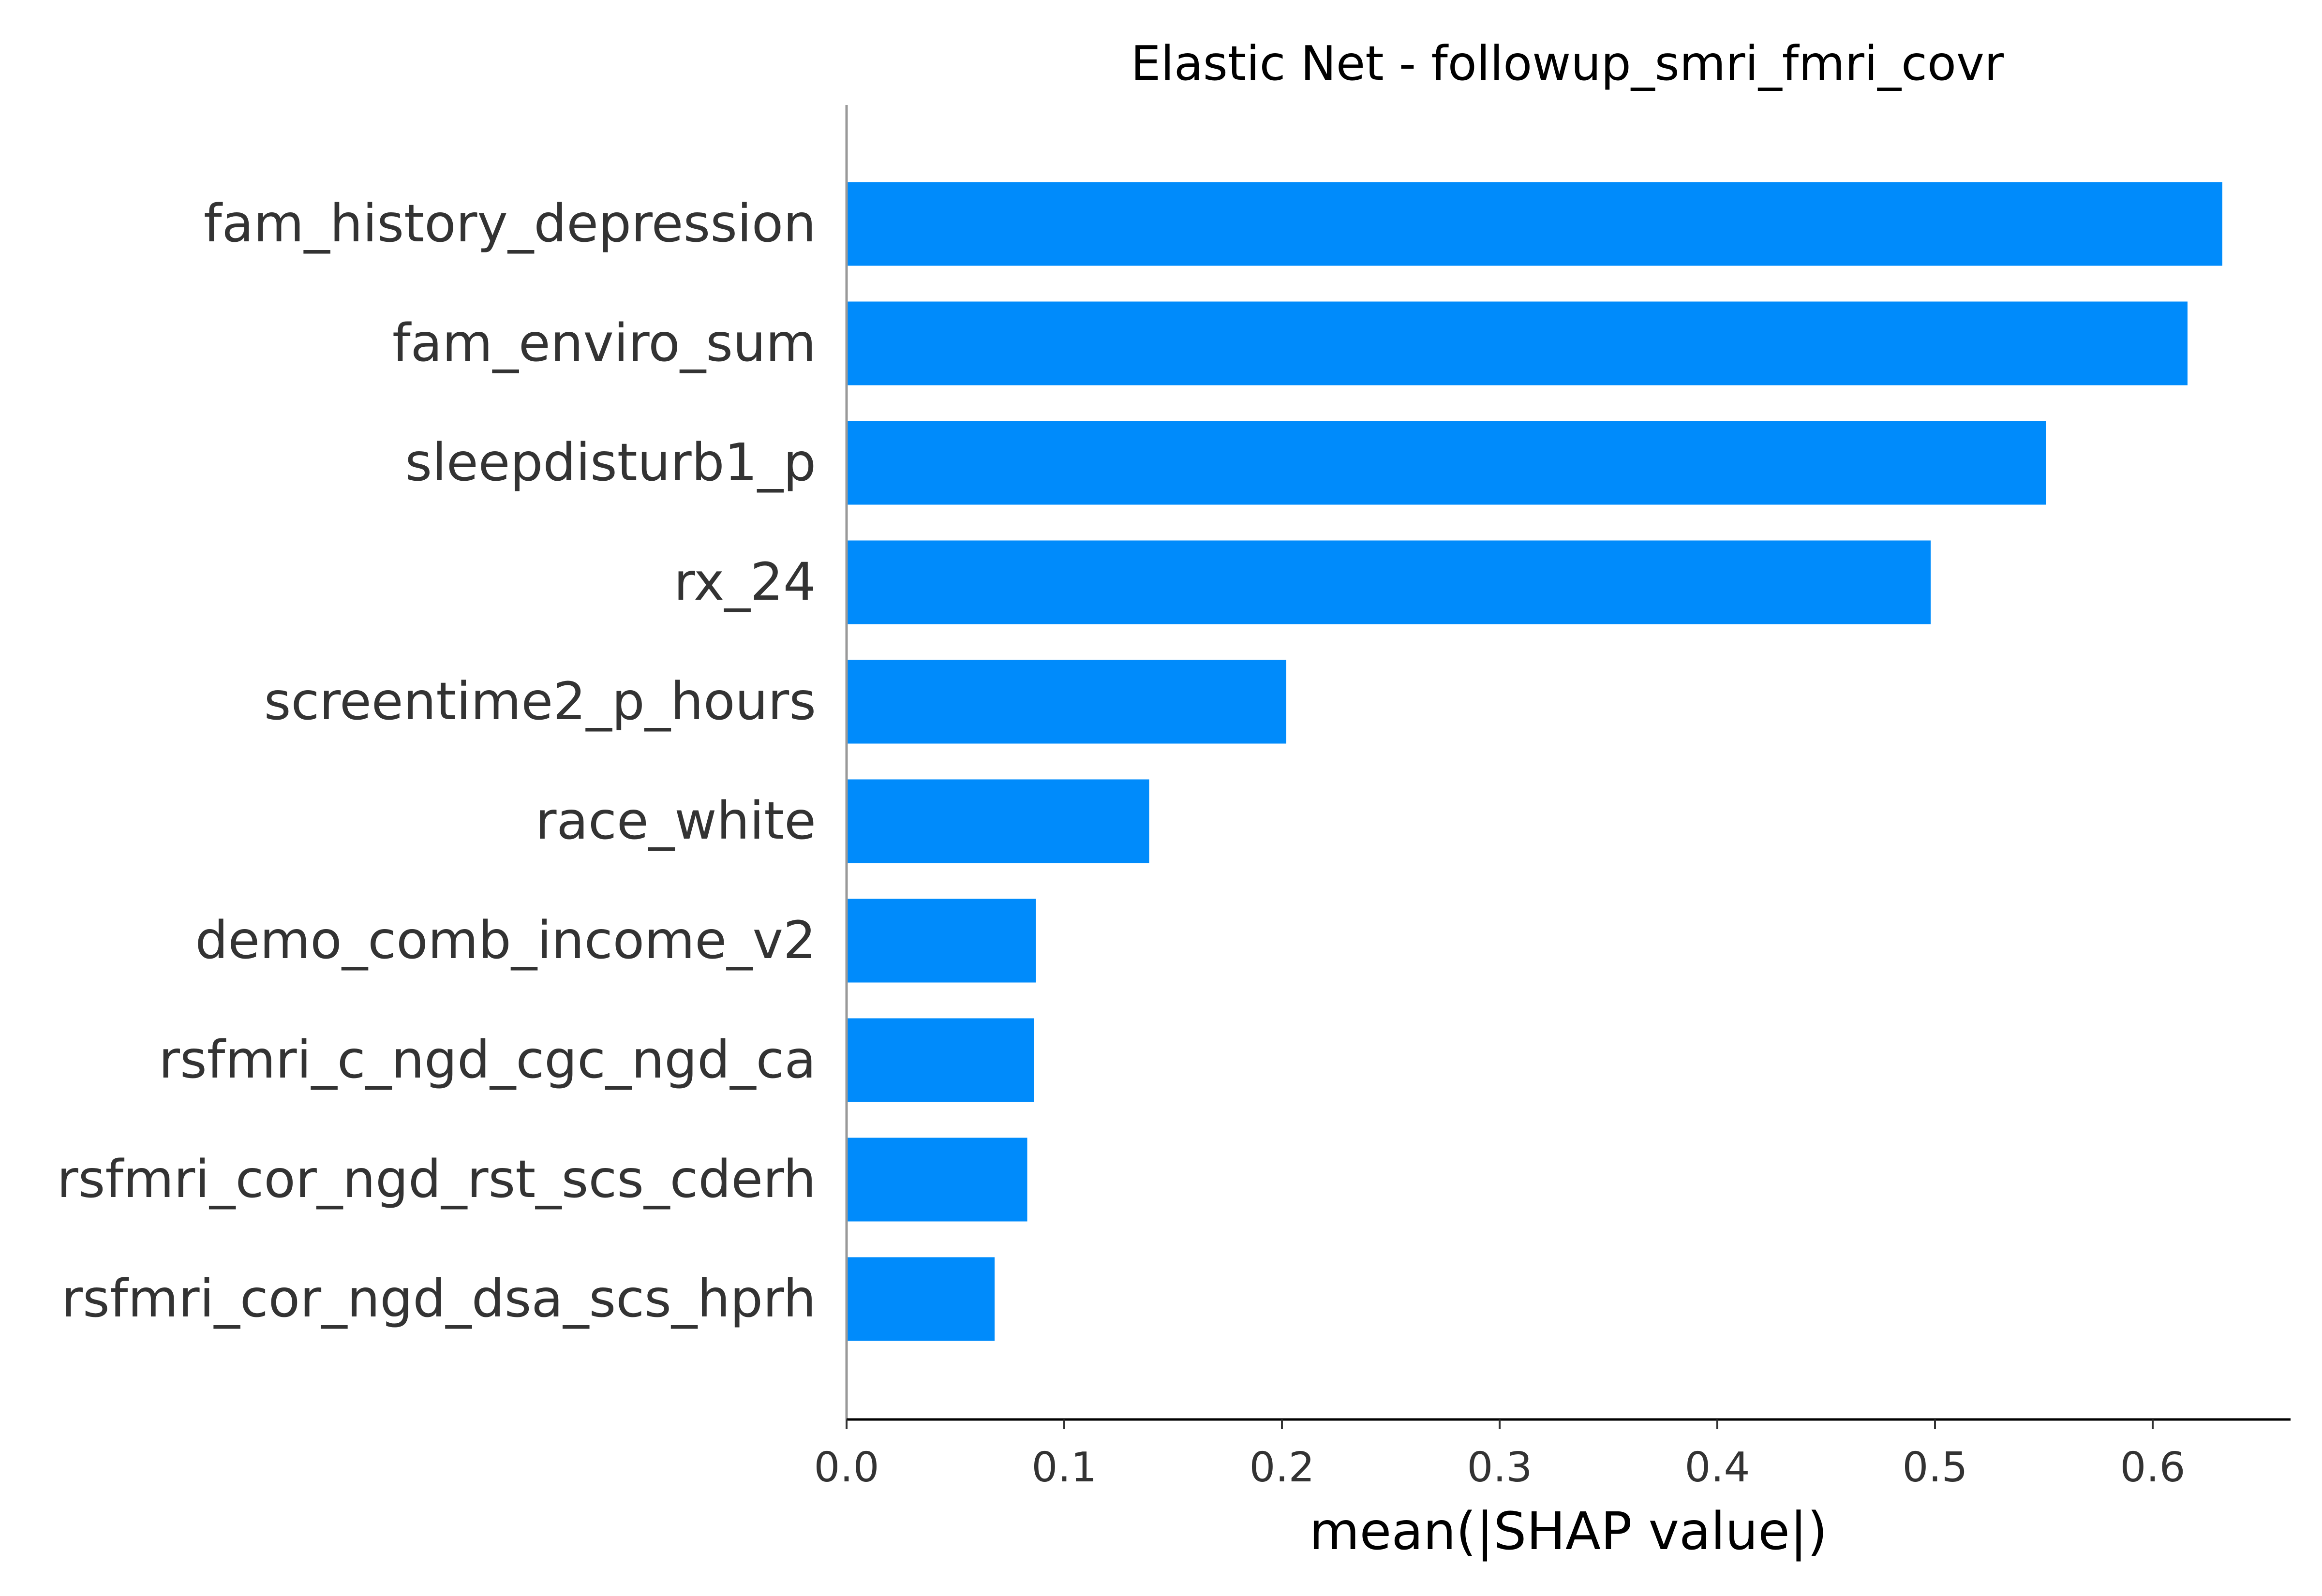 The width and height of the screenshot is (2322, 1596). I want to click on category-label-race_white: race_white, so click(675, 821).